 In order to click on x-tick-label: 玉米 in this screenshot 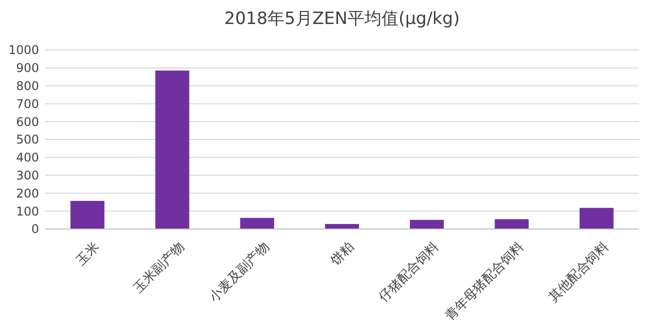, I will do `click(88, 254)`.